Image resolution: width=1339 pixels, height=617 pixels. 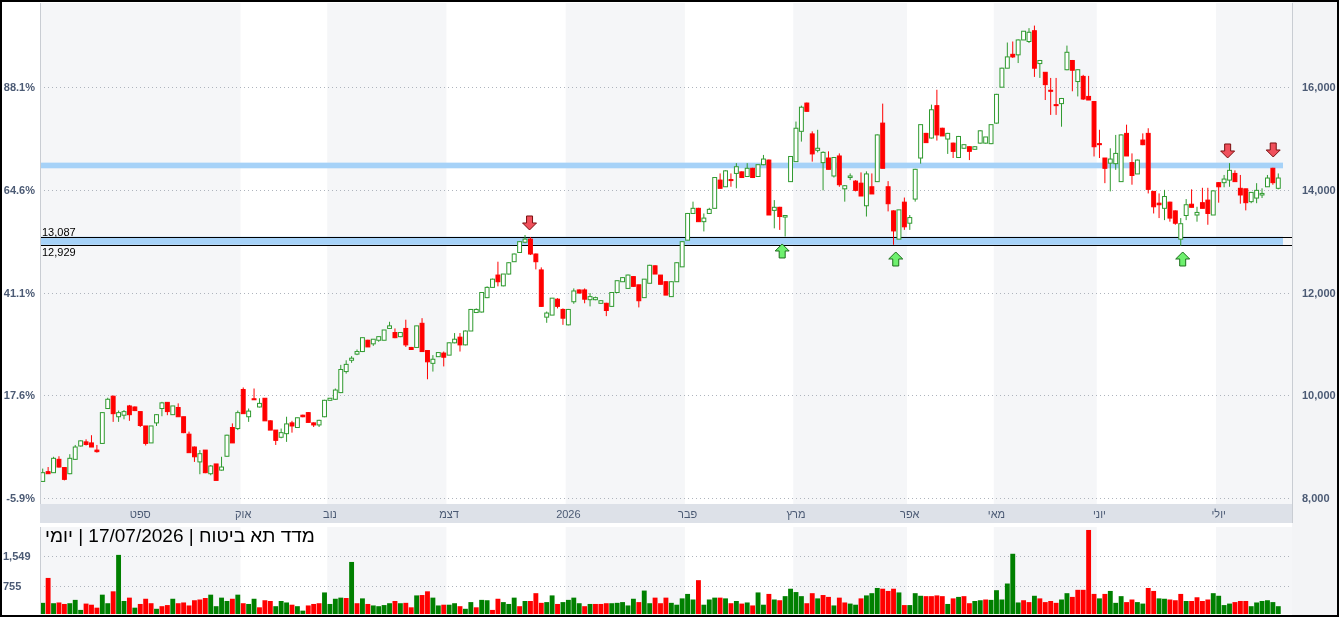 What do you see at coordinates (688, 514) in the screenshot?
I see `x-tick-label: פבר` at bounding box center [688, 514].